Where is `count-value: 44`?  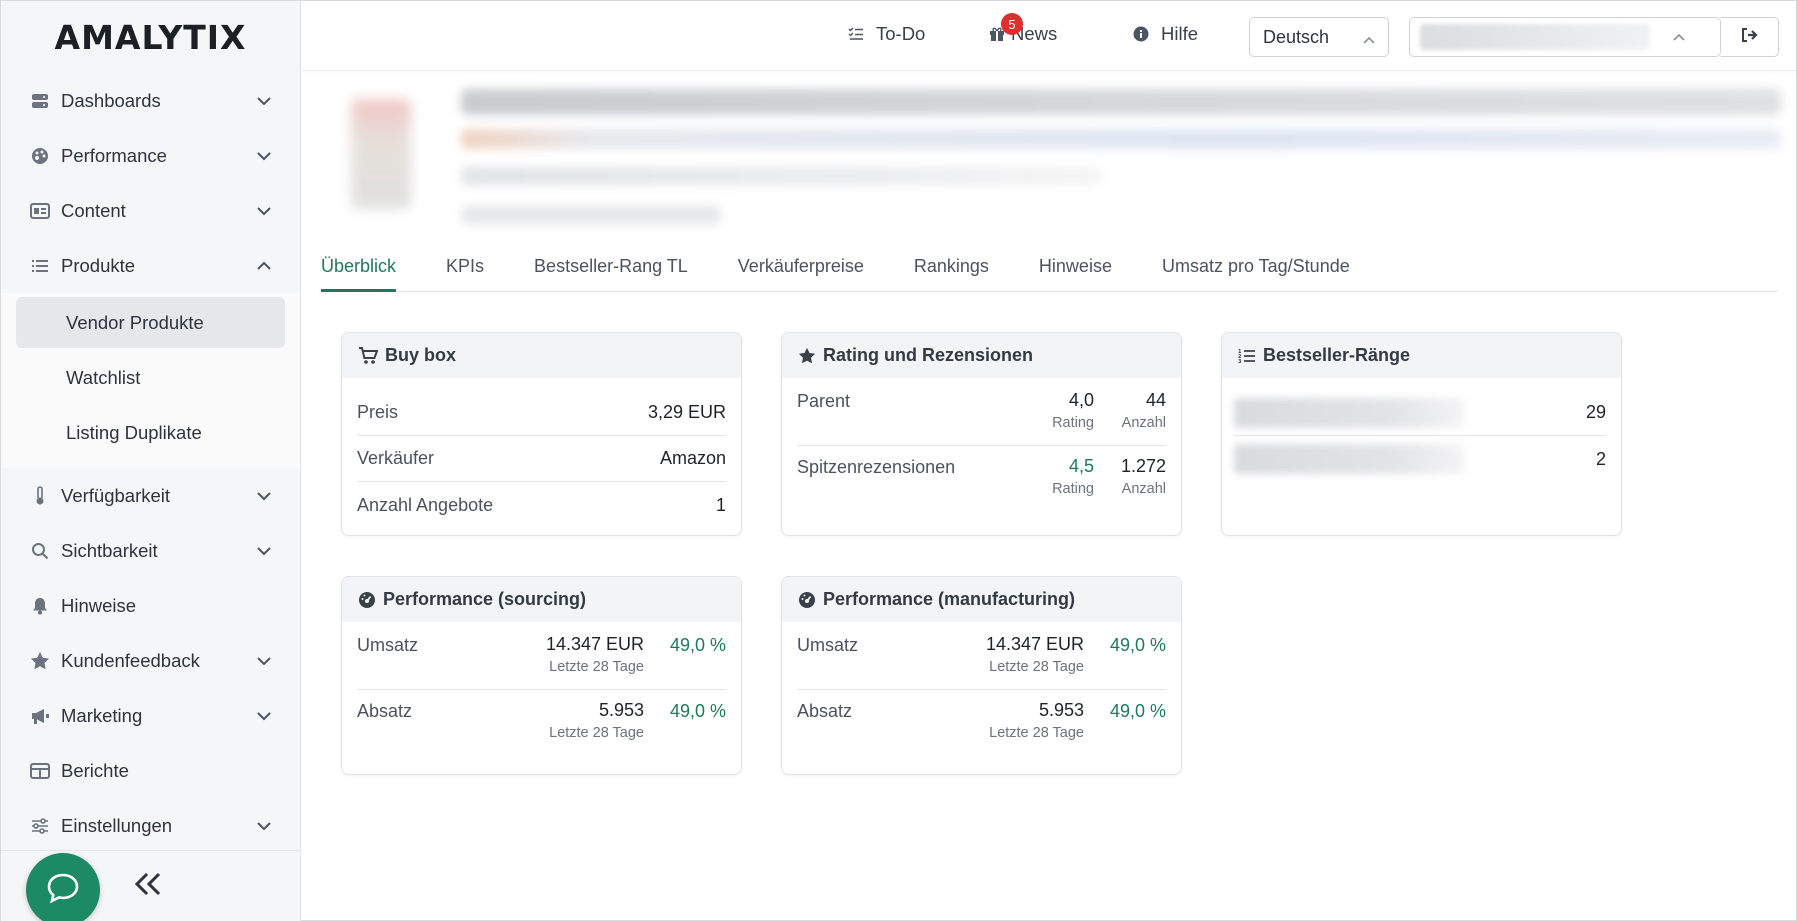
count-value: 44 is located at coordinates (1155, 400).